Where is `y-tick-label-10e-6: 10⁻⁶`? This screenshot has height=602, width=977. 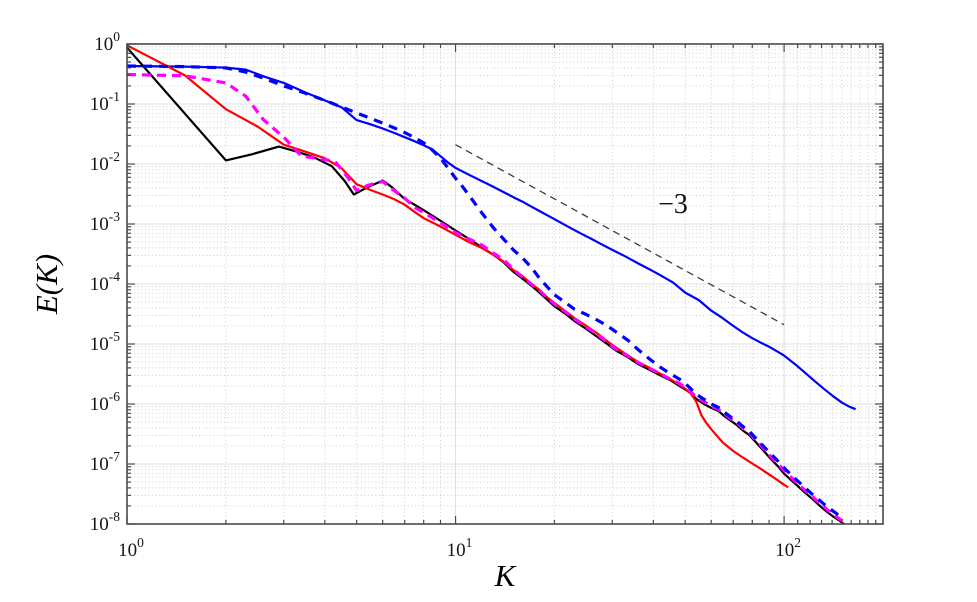 y-tick-label-10e-6: 10⁻⁶ is located at coordinates (105, 402).